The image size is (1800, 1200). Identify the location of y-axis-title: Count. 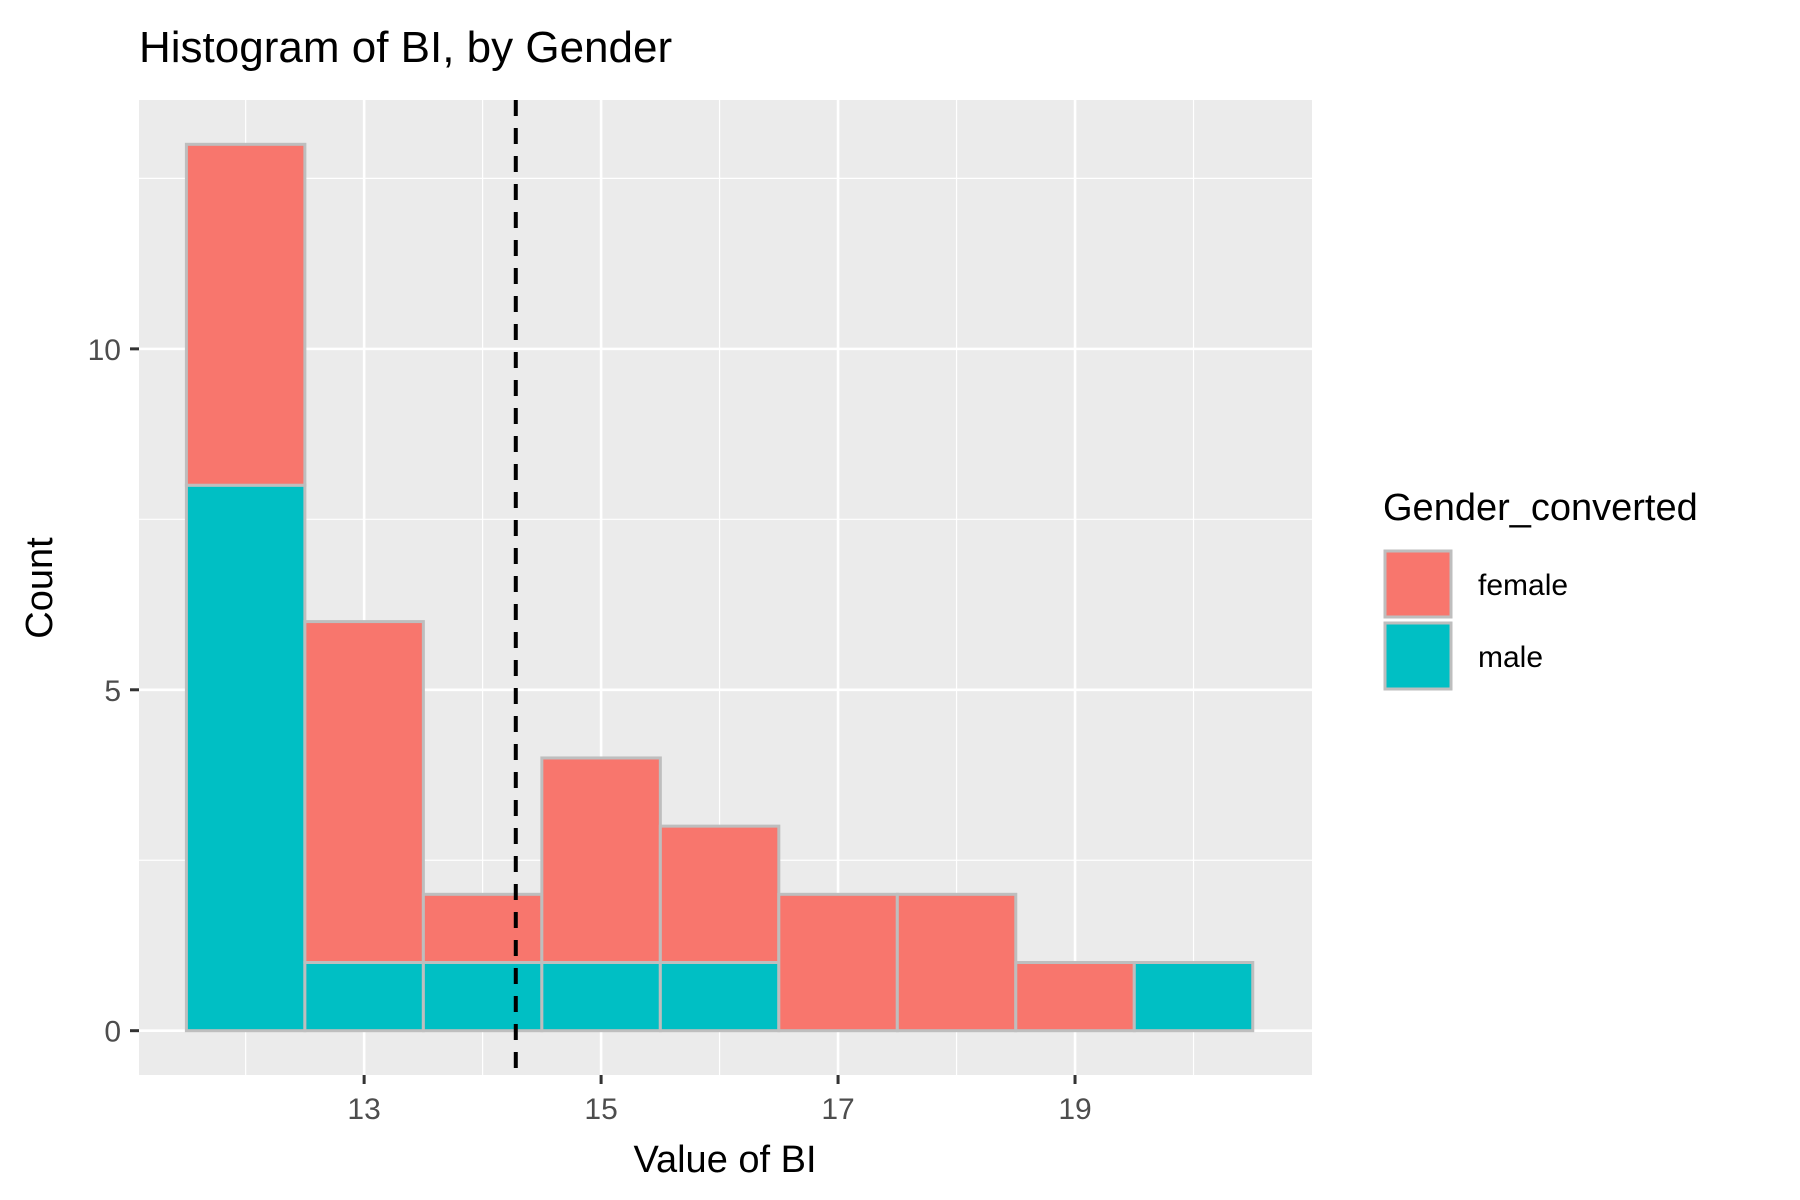
(40, 588).